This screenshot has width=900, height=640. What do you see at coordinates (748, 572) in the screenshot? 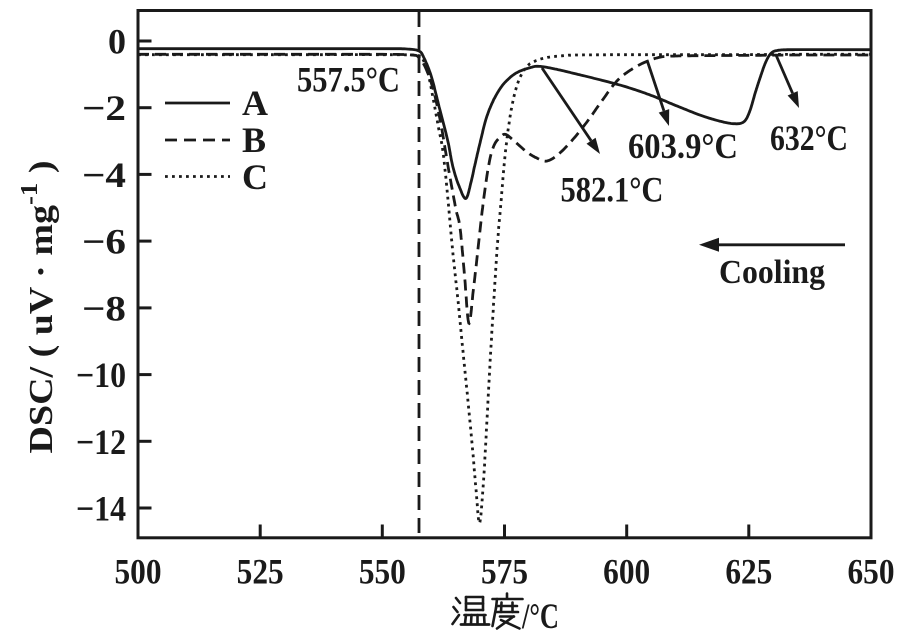
I see `svg-text: 625` at bounding box center [748, 572].